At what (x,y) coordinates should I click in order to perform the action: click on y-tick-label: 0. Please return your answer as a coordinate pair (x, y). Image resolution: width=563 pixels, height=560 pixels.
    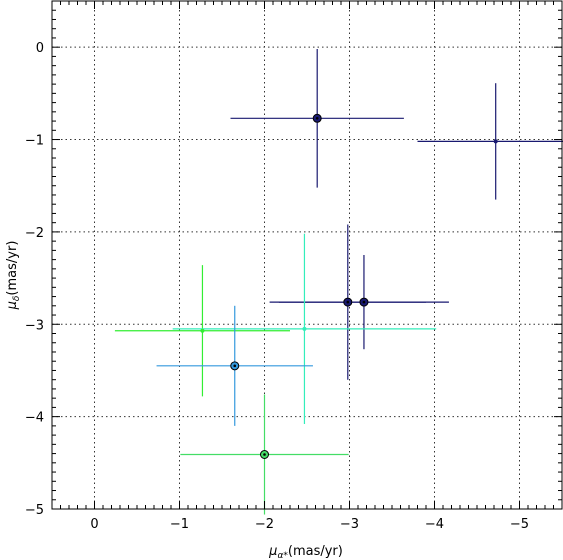
    Looking at the image, I should click on (40, 48).